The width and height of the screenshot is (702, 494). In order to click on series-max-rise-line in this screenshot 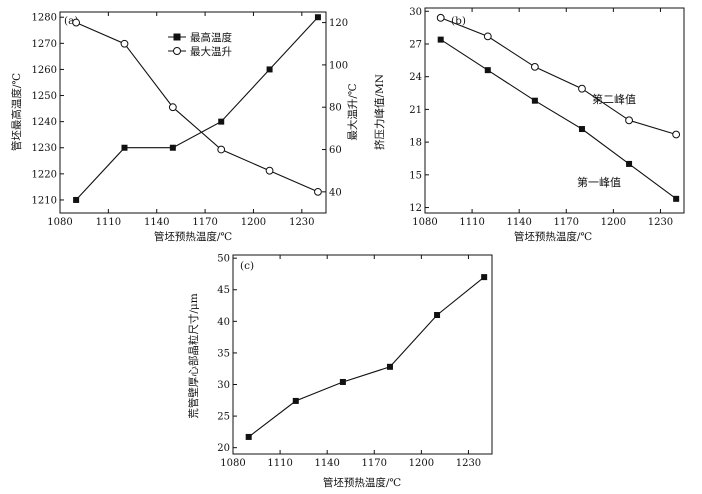, I will do `click(197, 107)`.